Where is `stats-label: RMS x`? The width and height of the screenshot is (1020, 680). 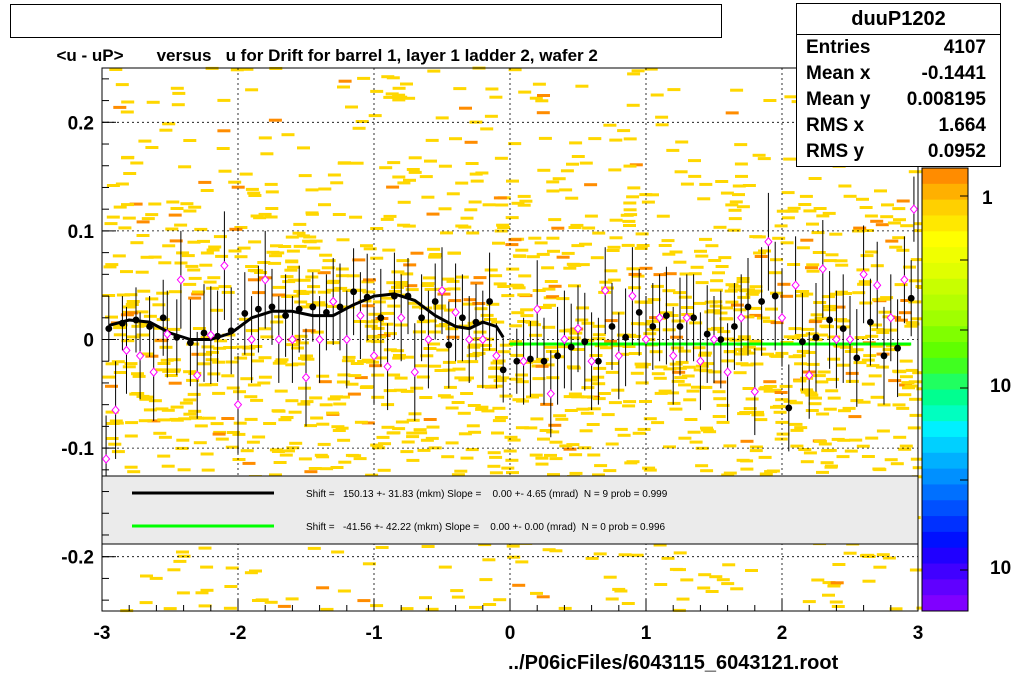 stats-label: RMS x is located at coordinates (835, 125).